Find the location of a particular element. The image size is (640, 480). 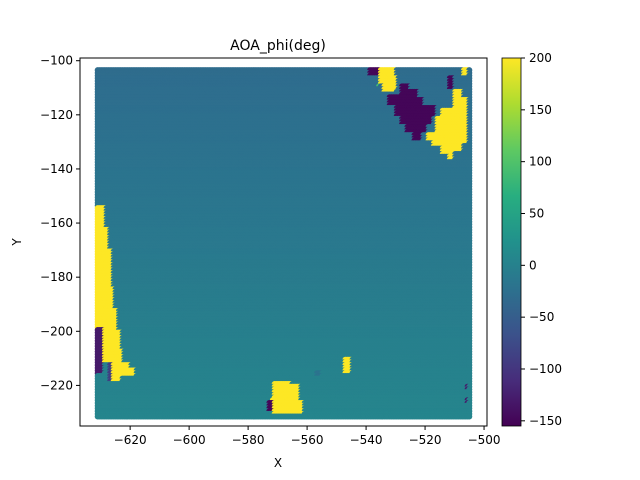

chart-title: AOA_phi(deg) is located at coordinates (278, 46).